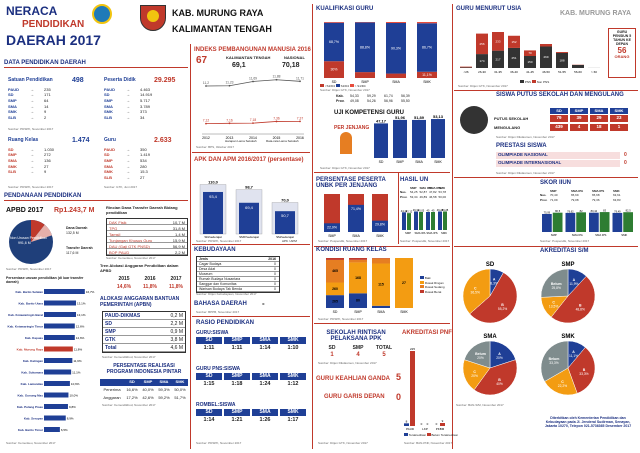  Describe the element at coordinates (215, 250) in the screenshot. I see `kebudayaan-title: KEBUDAYAAN` at that location.